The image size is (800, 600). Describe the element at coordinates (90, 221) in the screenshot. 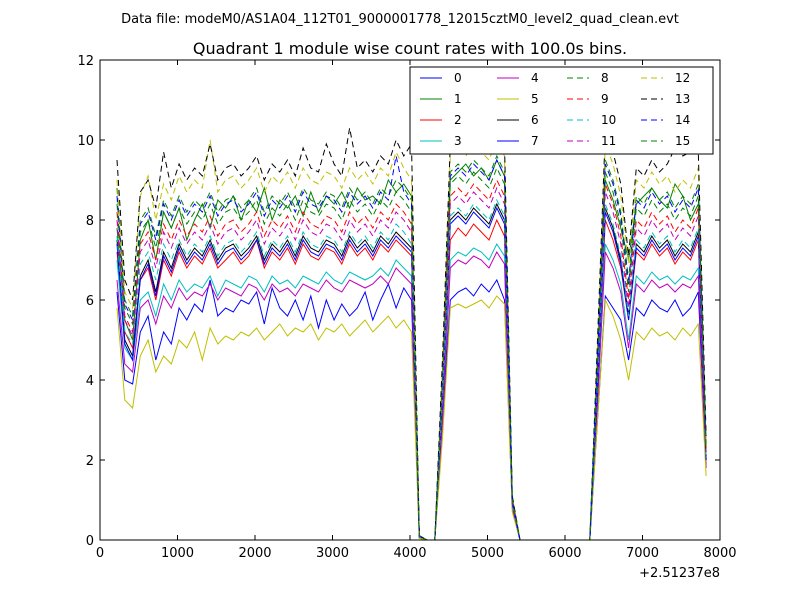

I see `y-tick-label: 8` at that location.